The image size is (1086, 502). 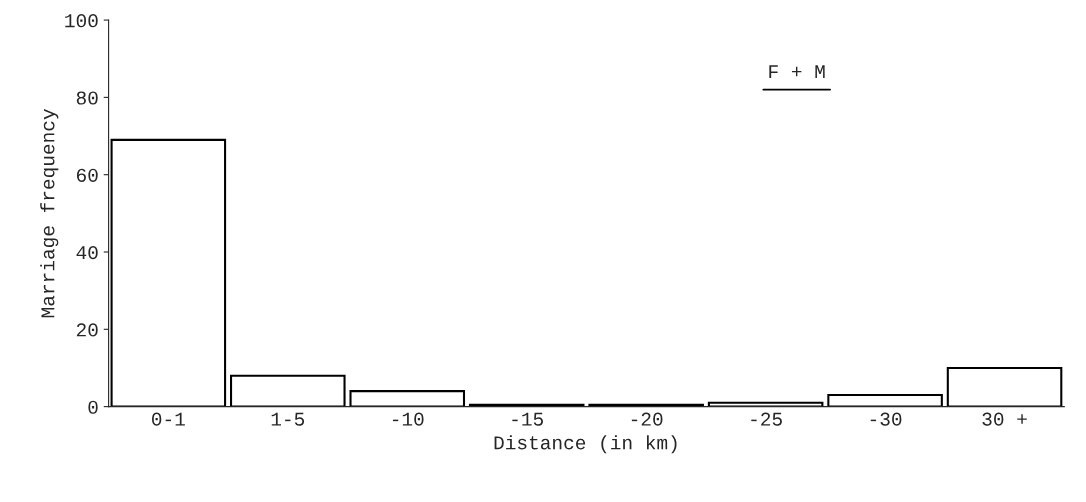 What do you see at coordinates (585, 444) in the screenshot?
I see `x-axis-title: Distance (in km)` at bounding box center [585, 444].